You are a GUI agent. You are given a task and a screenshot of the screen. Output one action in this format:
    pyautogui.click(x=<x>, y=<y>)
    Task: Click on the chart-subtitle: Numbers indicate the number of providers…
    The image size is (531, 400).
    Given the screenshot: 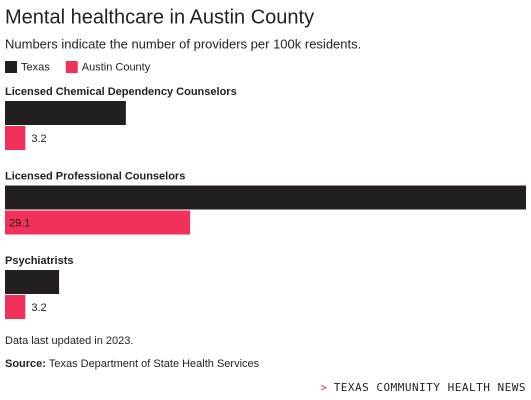 What is the action you would take?
    pyautogui.click(x=183, y=43)
    